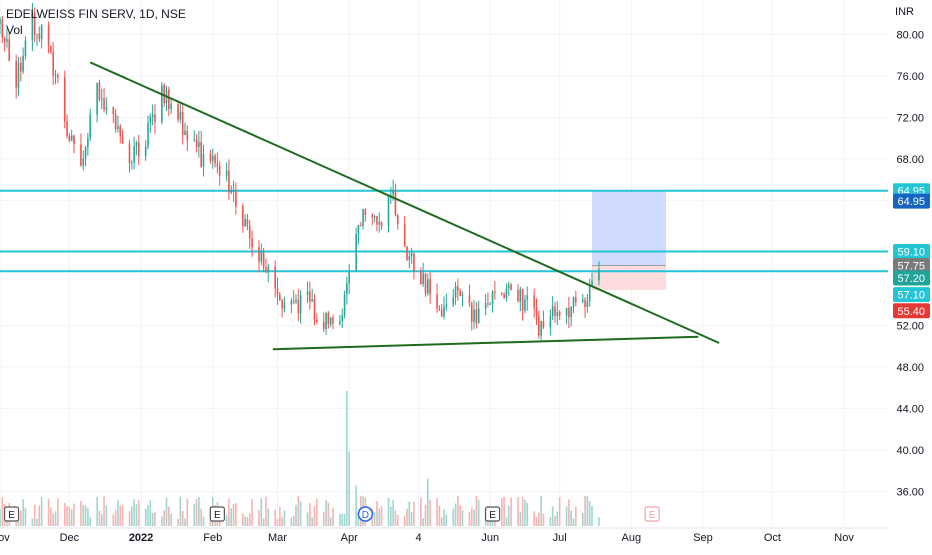 The width and height of the screenshot is (932, 555). What do you see at coordinates (910, 77) in the screenshot?
I see `price-tick-label: 76.00` at bounding box center [910, 77].